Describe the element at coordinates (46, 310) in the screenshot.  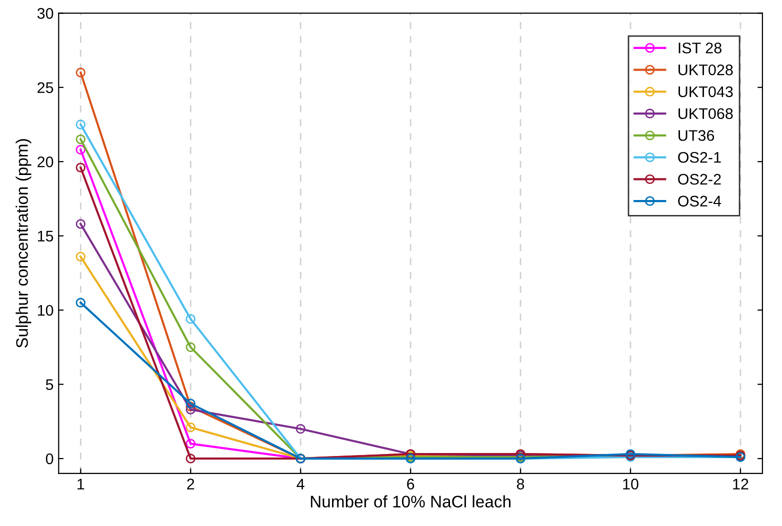
I see `y-tick-label: 10` at that location.